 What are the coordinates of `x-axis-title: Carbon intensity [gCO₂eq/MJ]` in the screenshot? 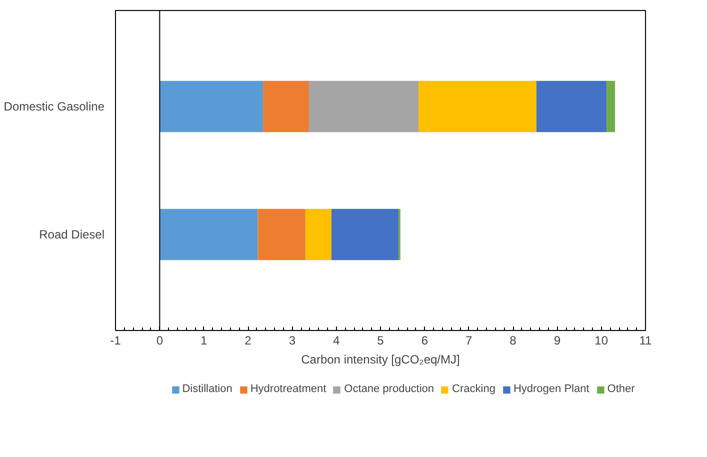 It's located at (380, 359).